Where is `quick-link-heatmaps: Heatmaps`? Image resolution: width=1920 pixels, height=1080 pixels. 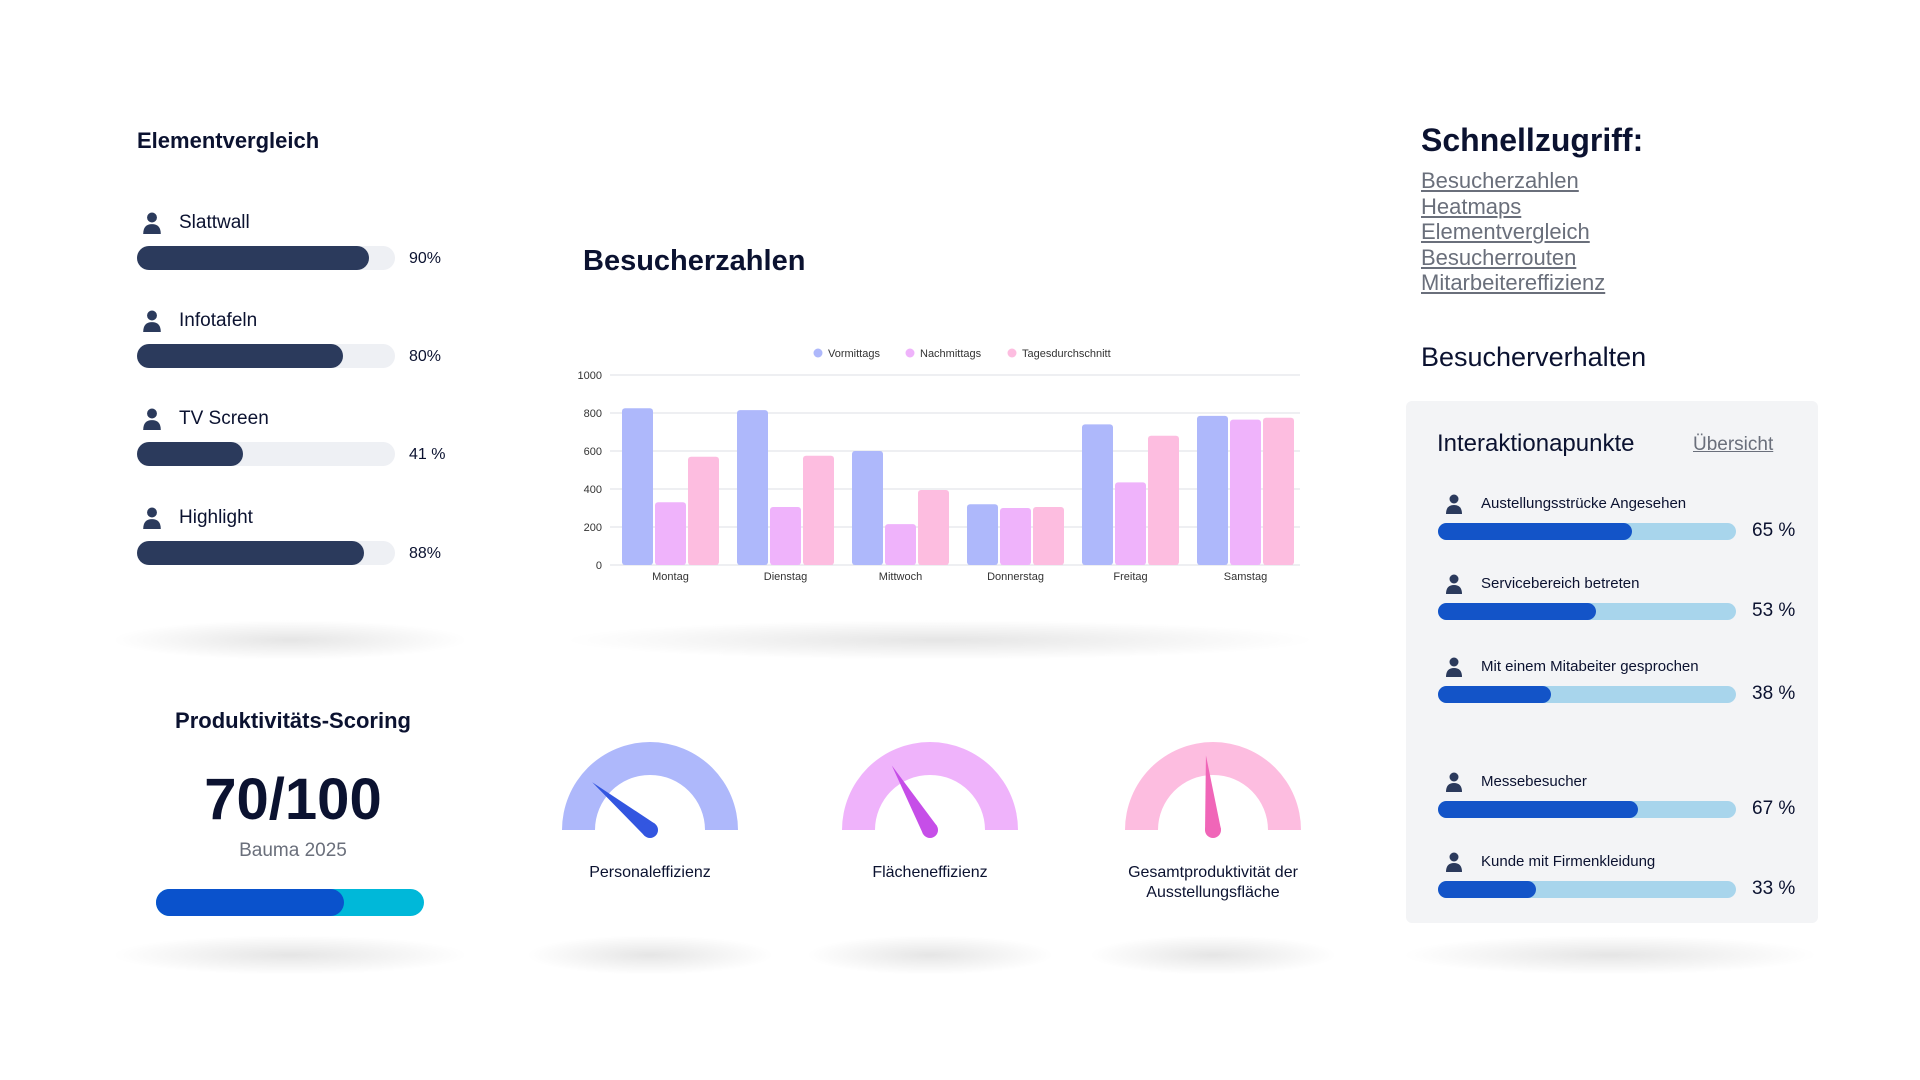 quick-link-heatmaps: Heatmaps is located at coordinates (1471, 206).